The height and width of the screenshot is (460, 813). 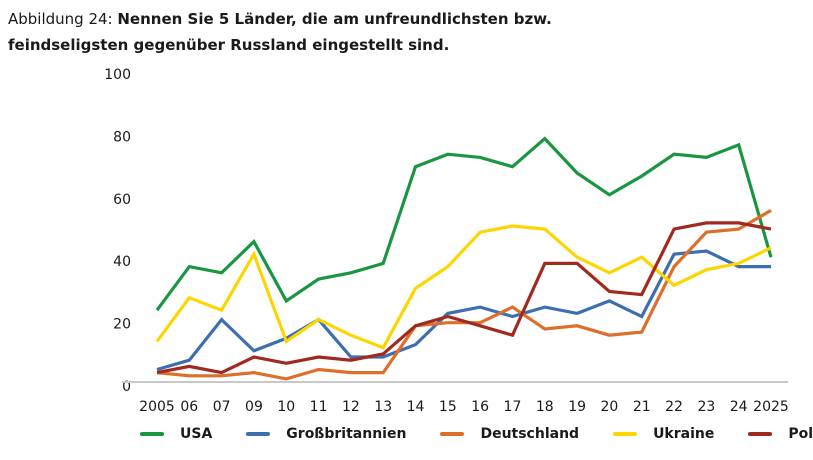 What do you see at coordinates (416, 407) in the screenshot?
I see `x-tick-label: 14` at bounding box center [416, 407].